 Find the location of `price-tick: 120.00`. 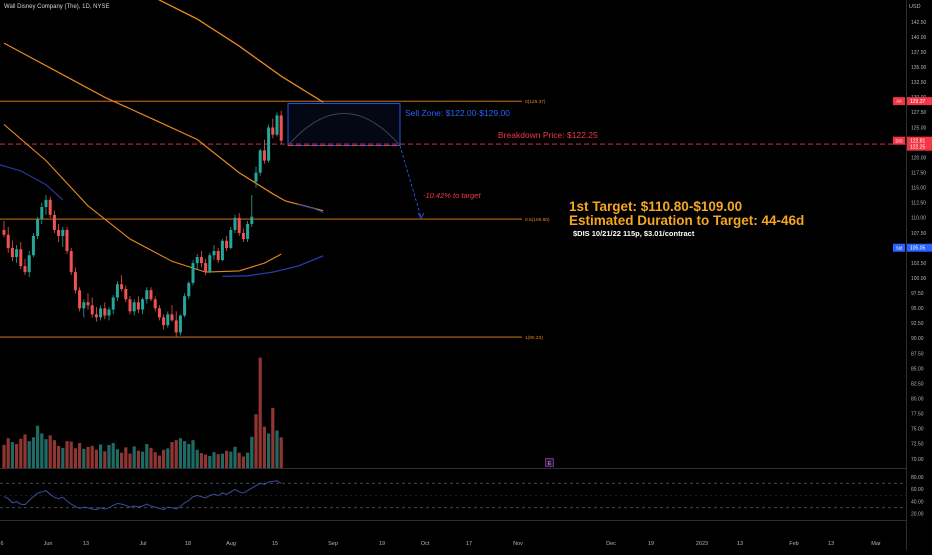

price-tick: 120.00 is located at coordinates (919, 158).